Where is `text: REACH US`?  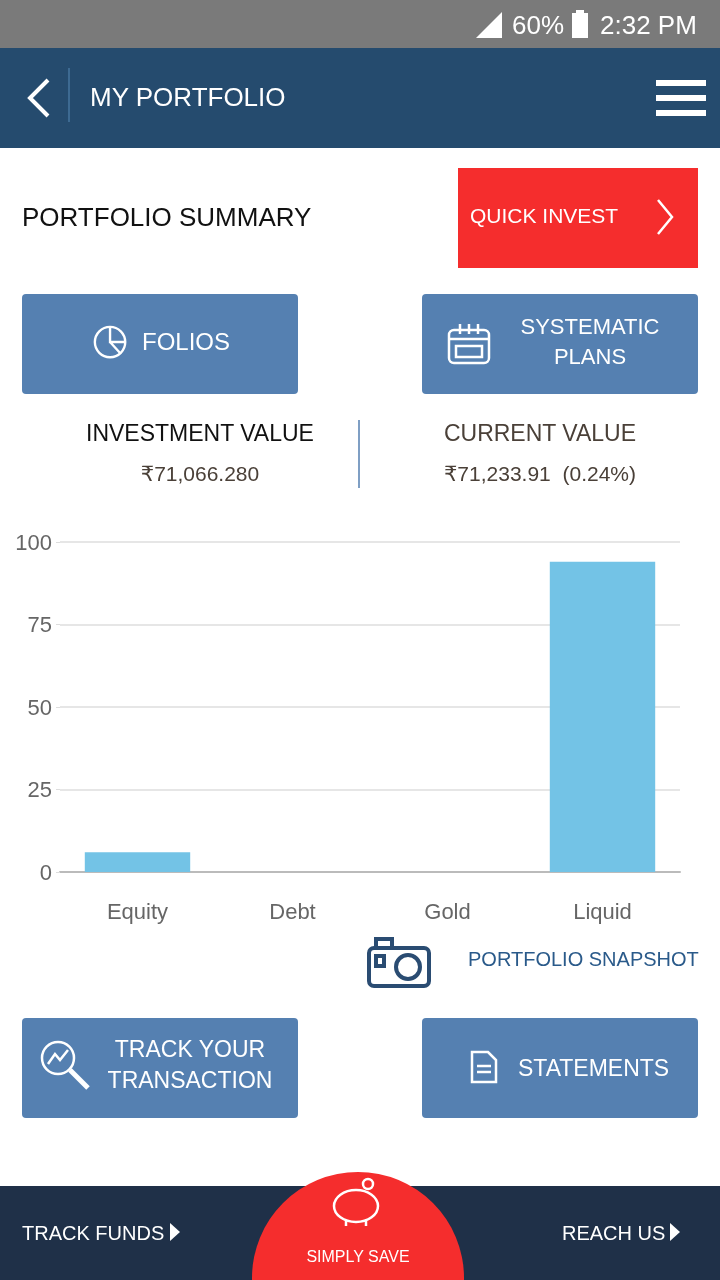 text: REACH US is located at coordinates (614, 1233).